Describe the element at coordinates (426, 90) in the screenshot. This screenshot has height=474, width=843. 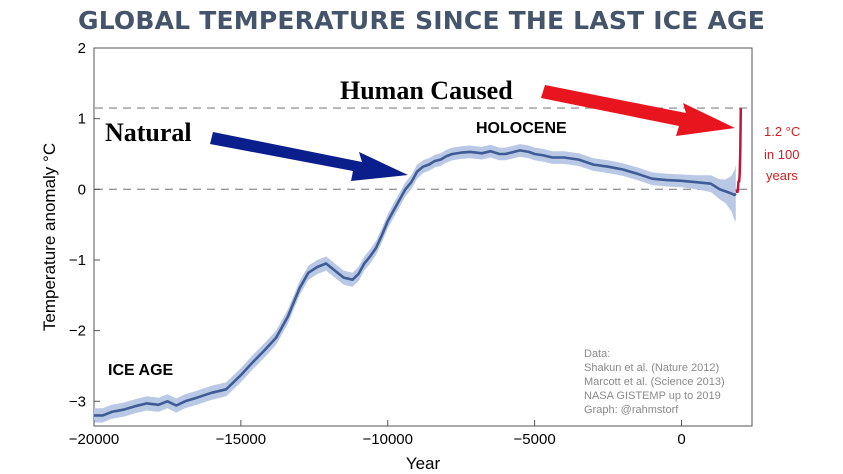
I see `human-caused-annotation: Human Caused` at that location.